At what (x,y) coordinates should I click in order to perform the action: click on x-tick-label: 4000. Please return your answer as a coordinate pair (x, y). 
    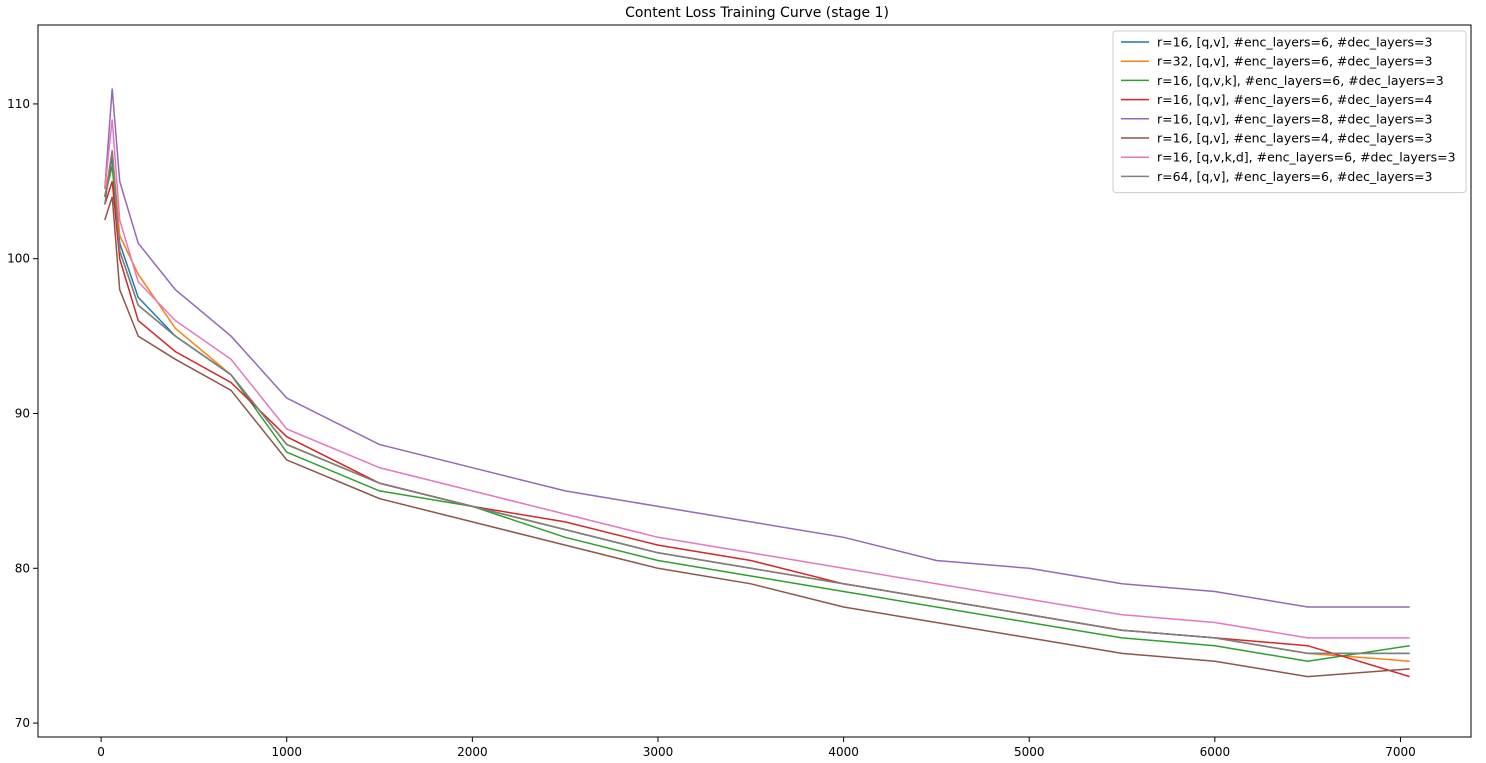
    Looking at the image, I should click on (843, 752).